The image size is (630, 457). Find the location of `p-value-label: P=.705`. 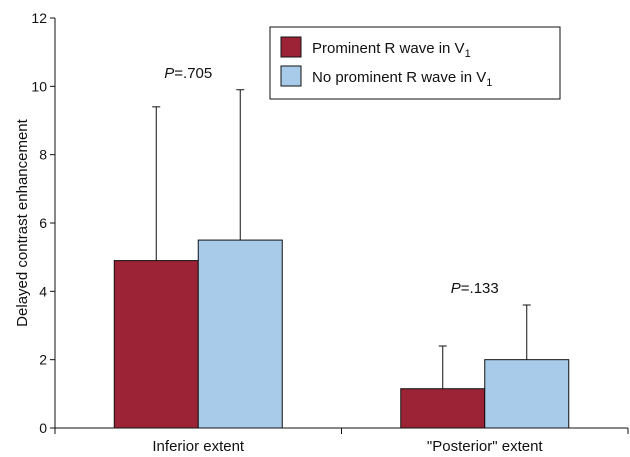

p-value-label: P=.705 is located at coordinates (188, 73).